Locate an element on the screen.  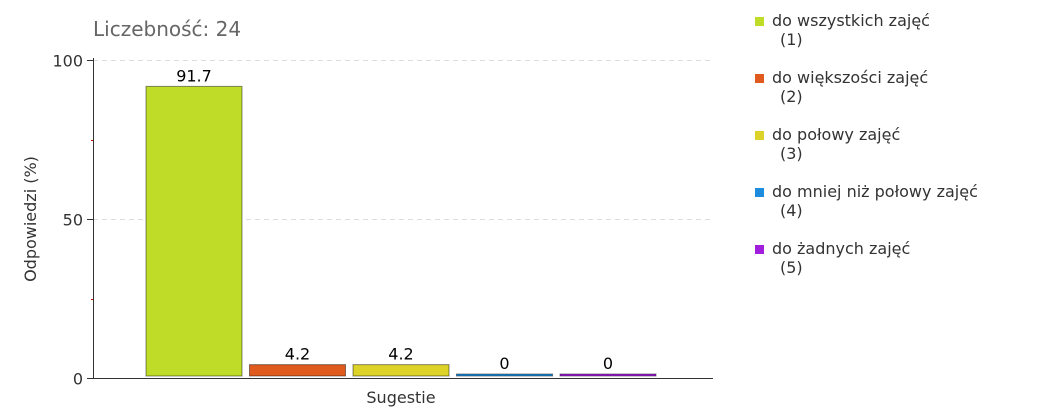
legend-code: (2) is located at coordinates (791, 96).